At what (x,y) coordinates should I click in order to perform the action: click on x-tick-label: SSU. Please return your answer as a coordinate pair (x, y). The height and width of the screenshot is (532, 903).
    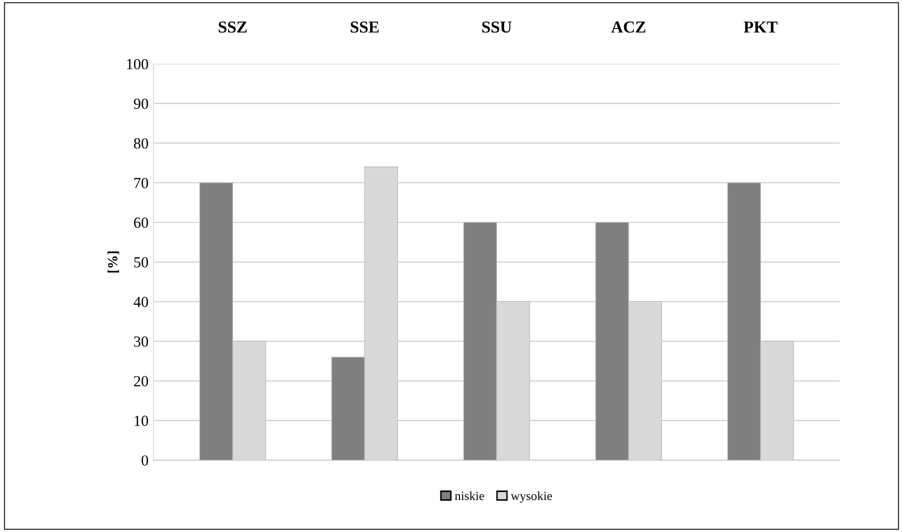
    Looking at the image, I should click on (497, 27).